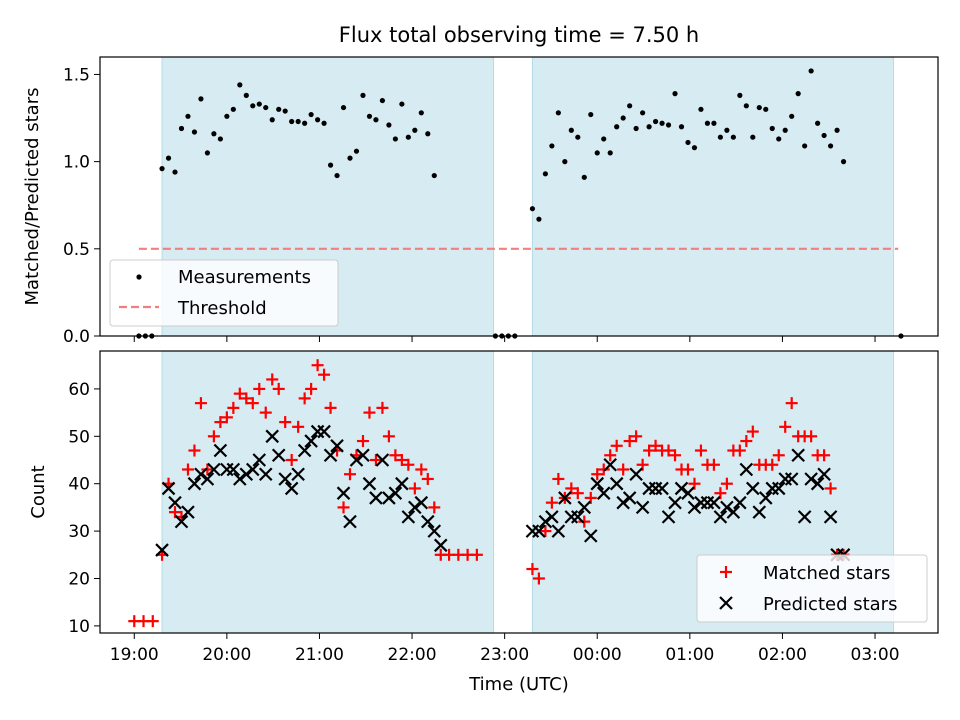 This screenshot has width=960, height=720. What do you see at coordinates (79, 437) in the screenshot?
I see `bottom-y-tick-label: 50` at bounding box center [79, 437].